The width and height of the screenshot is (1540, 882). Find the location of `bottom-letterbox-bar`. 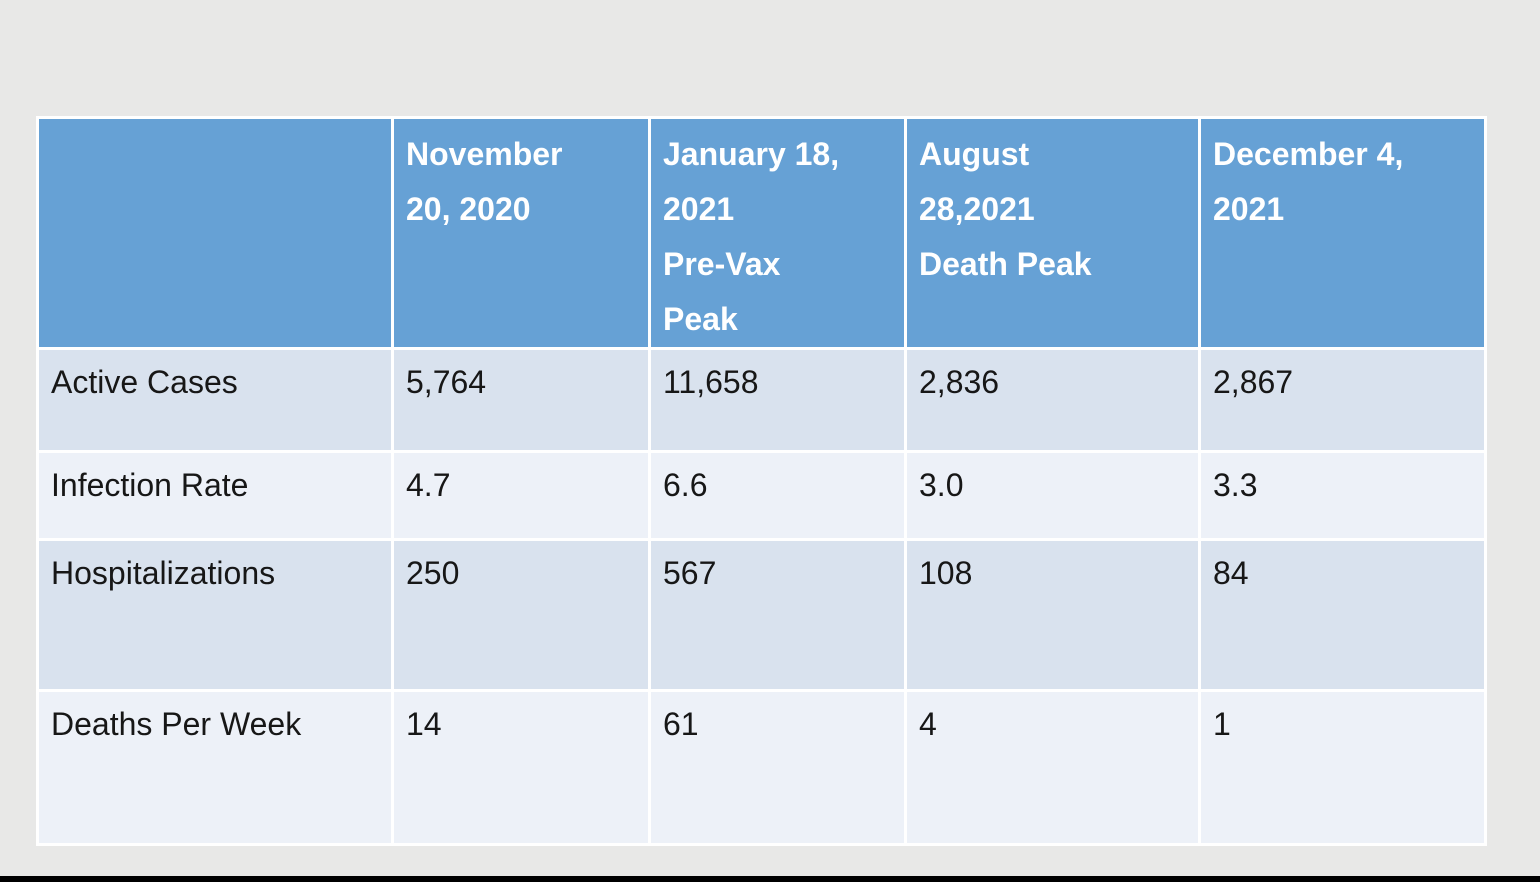

bottom-letterbox-bar is located at coordinates (770, 879).